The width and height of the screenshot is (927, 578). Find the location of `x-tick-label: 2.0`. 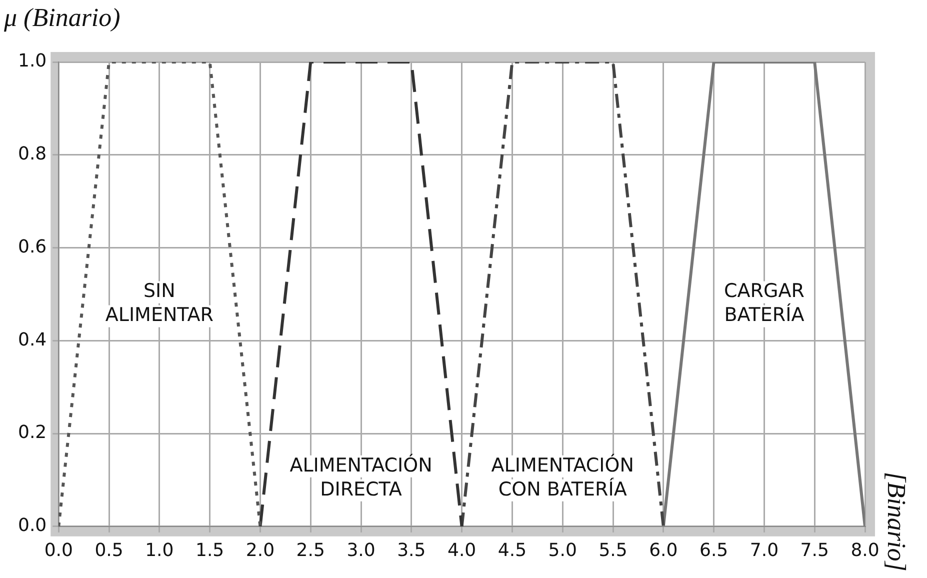

x-tick-label: 2.0 is located at coordinates (260, 550).